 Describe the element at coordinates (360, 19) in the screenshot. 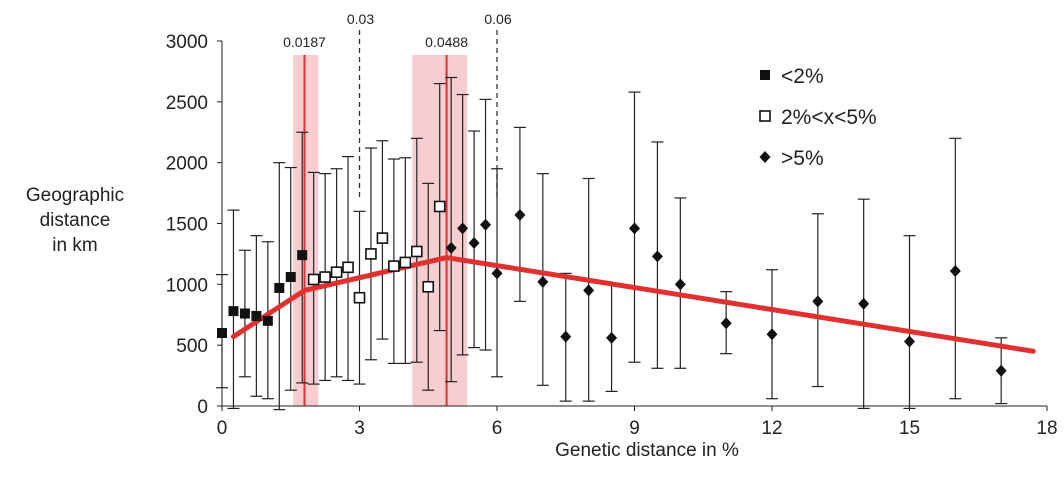

I see `dashed-reference-label: 0.03` at that location.